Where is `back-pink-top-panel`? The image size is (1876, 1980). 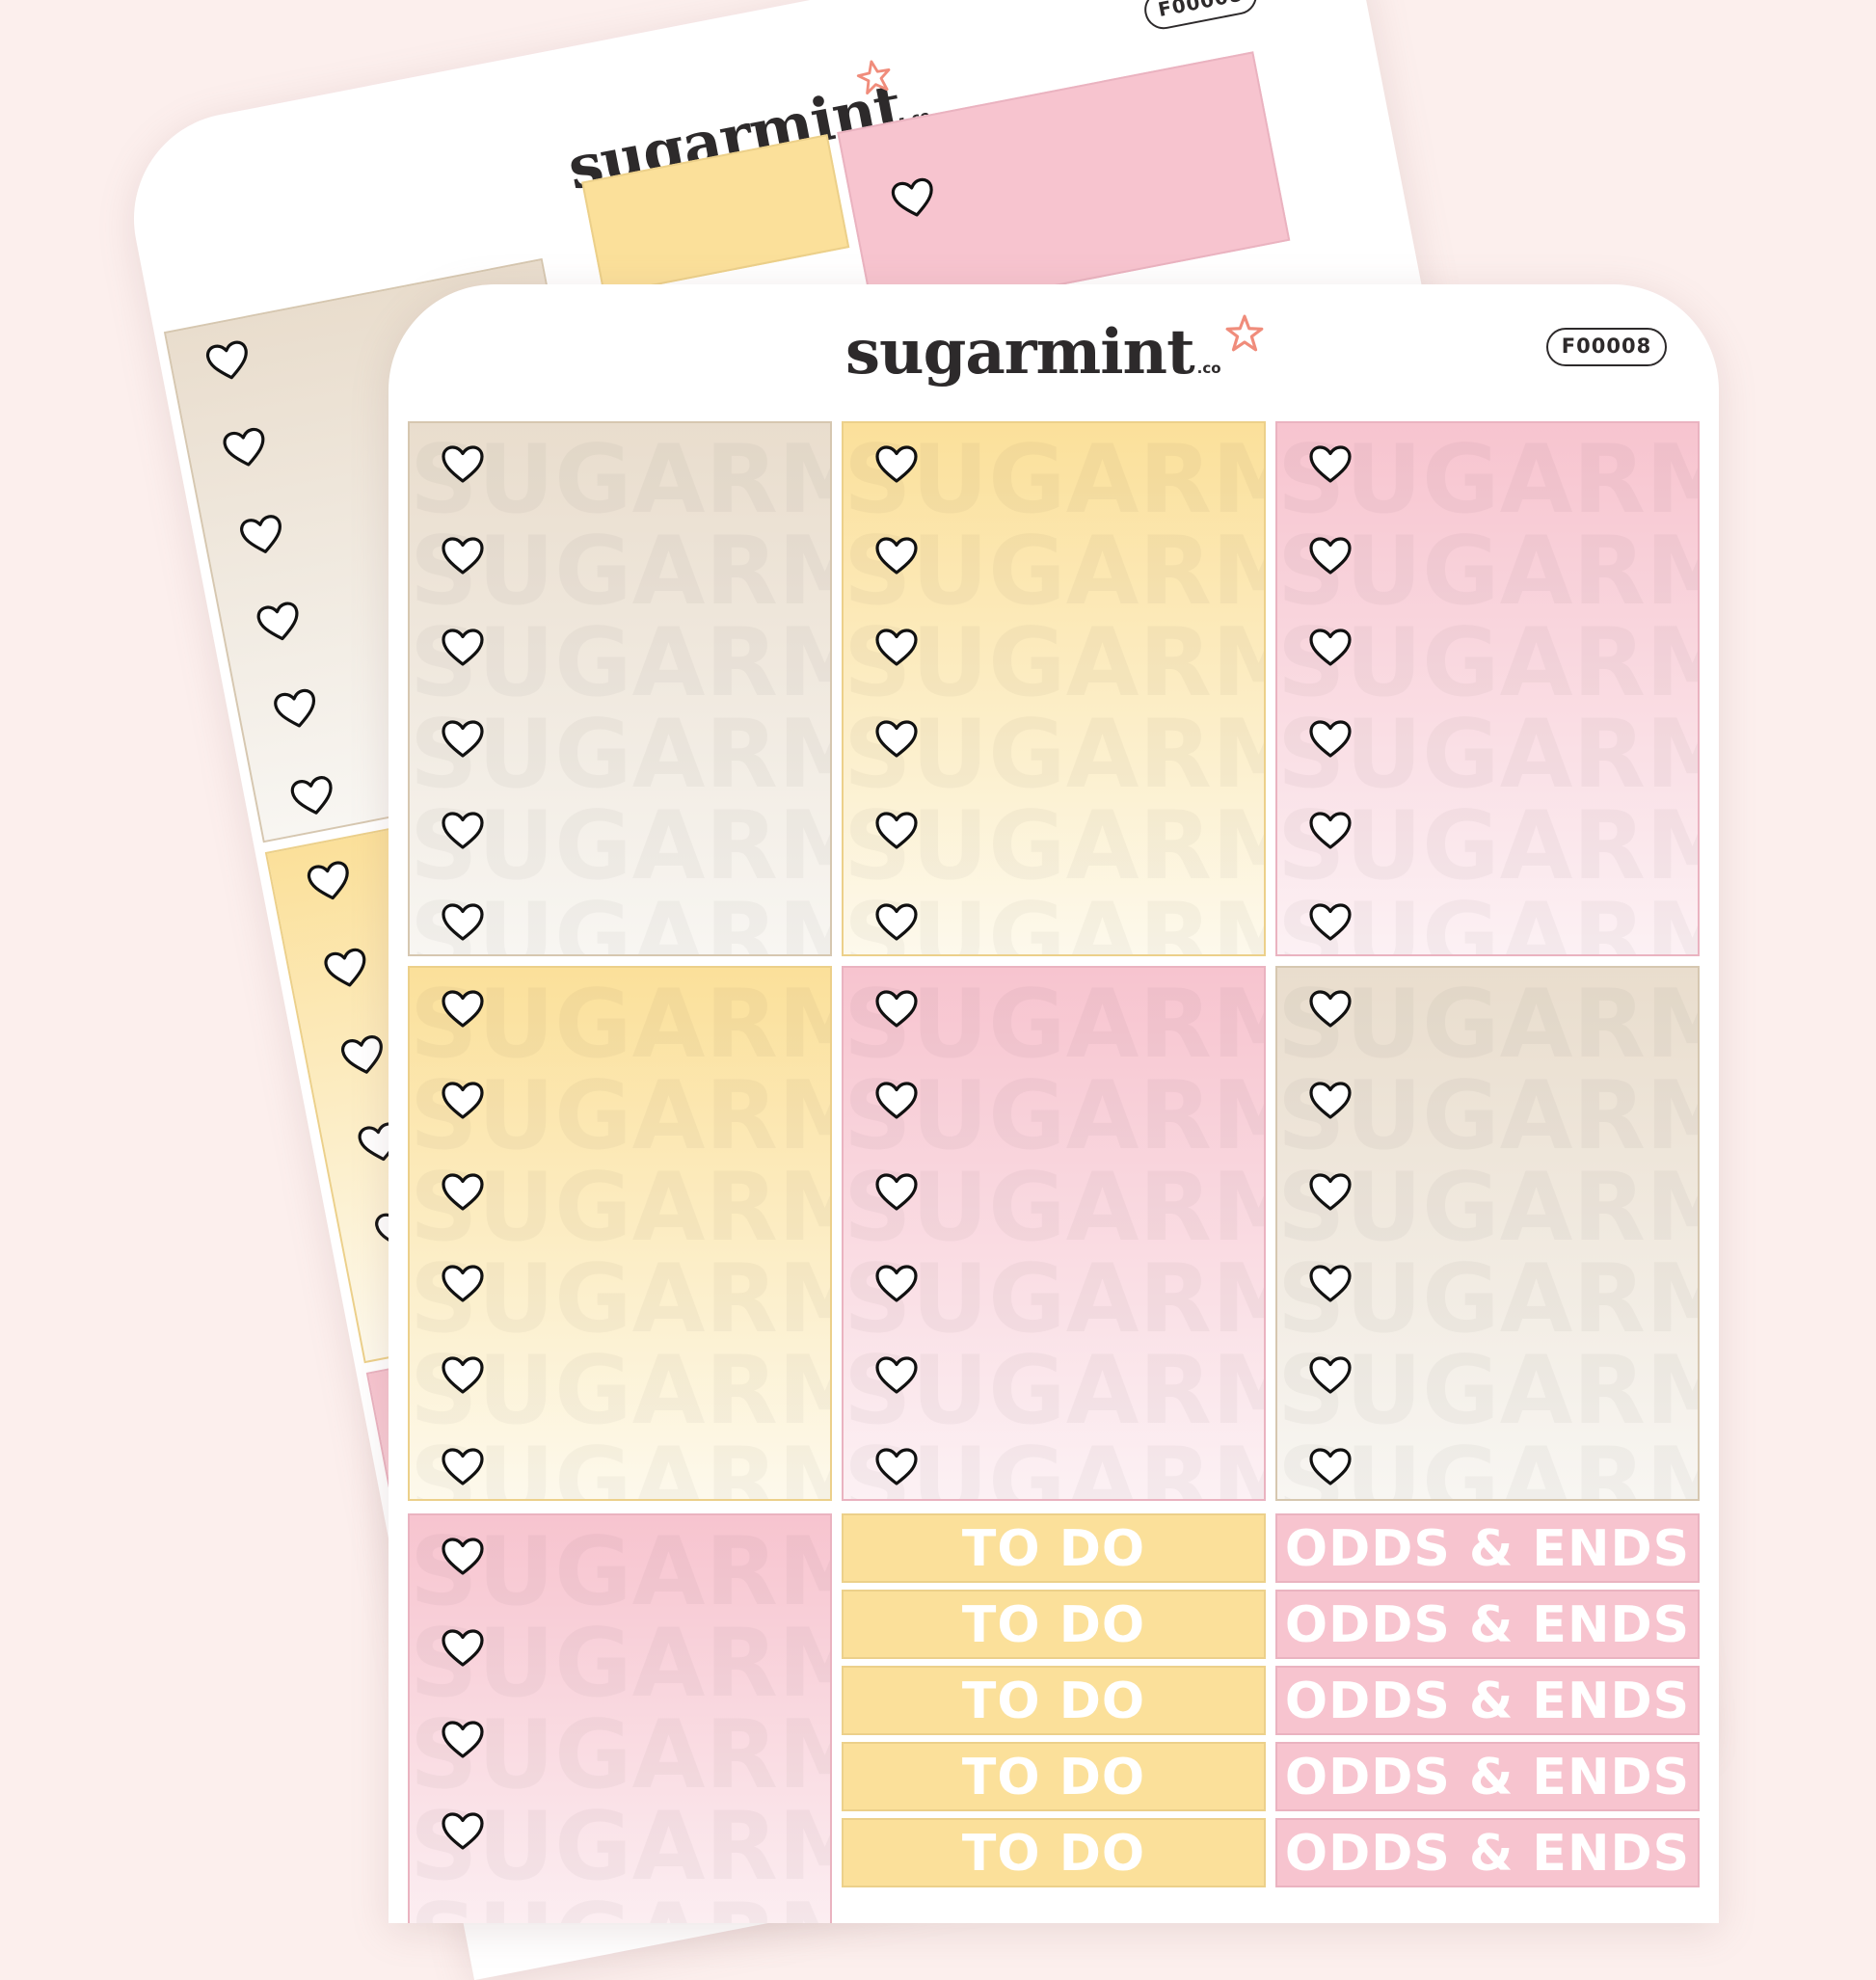
back-pink-top-panel is located at coordinates (1064, 186).